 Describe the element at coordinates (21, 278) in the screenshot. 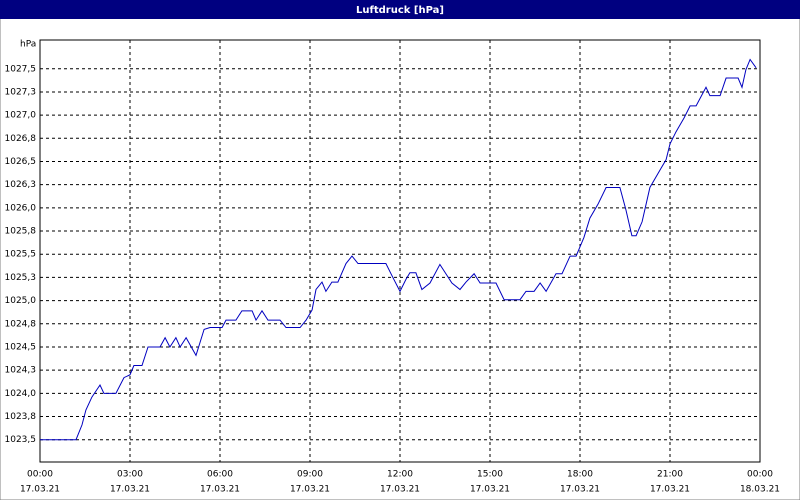

I see `y-tick-label: 1025,3` at that location.